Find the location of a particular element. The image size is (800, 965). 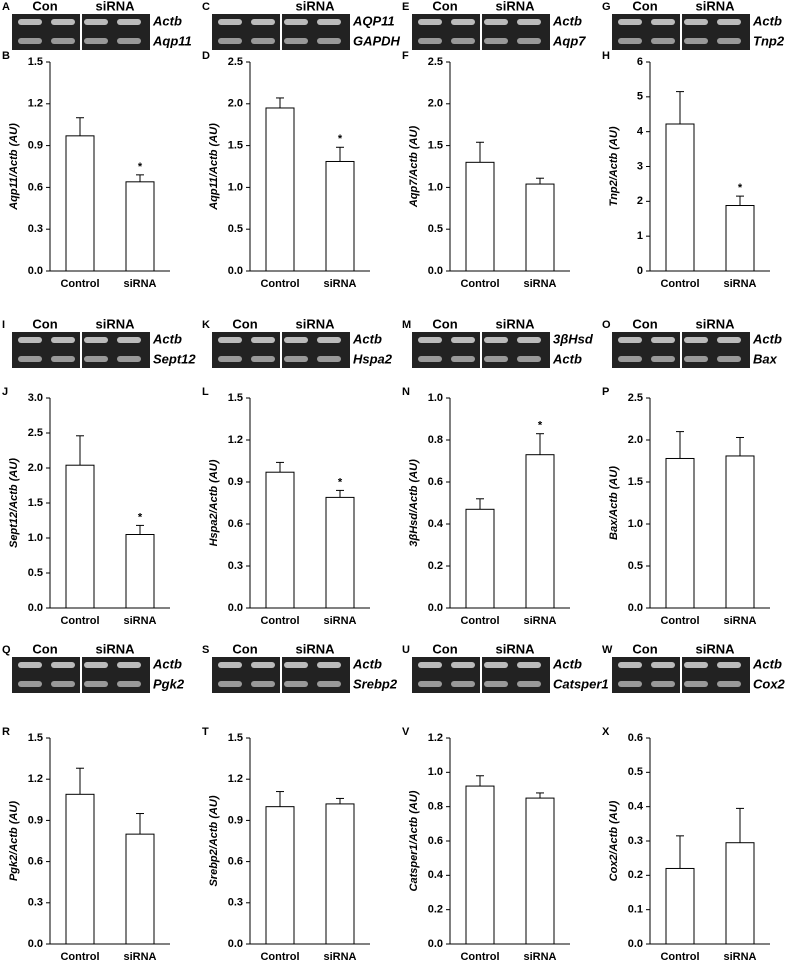

y-tick-label: 0.5 is located at coordinates (35, 573).